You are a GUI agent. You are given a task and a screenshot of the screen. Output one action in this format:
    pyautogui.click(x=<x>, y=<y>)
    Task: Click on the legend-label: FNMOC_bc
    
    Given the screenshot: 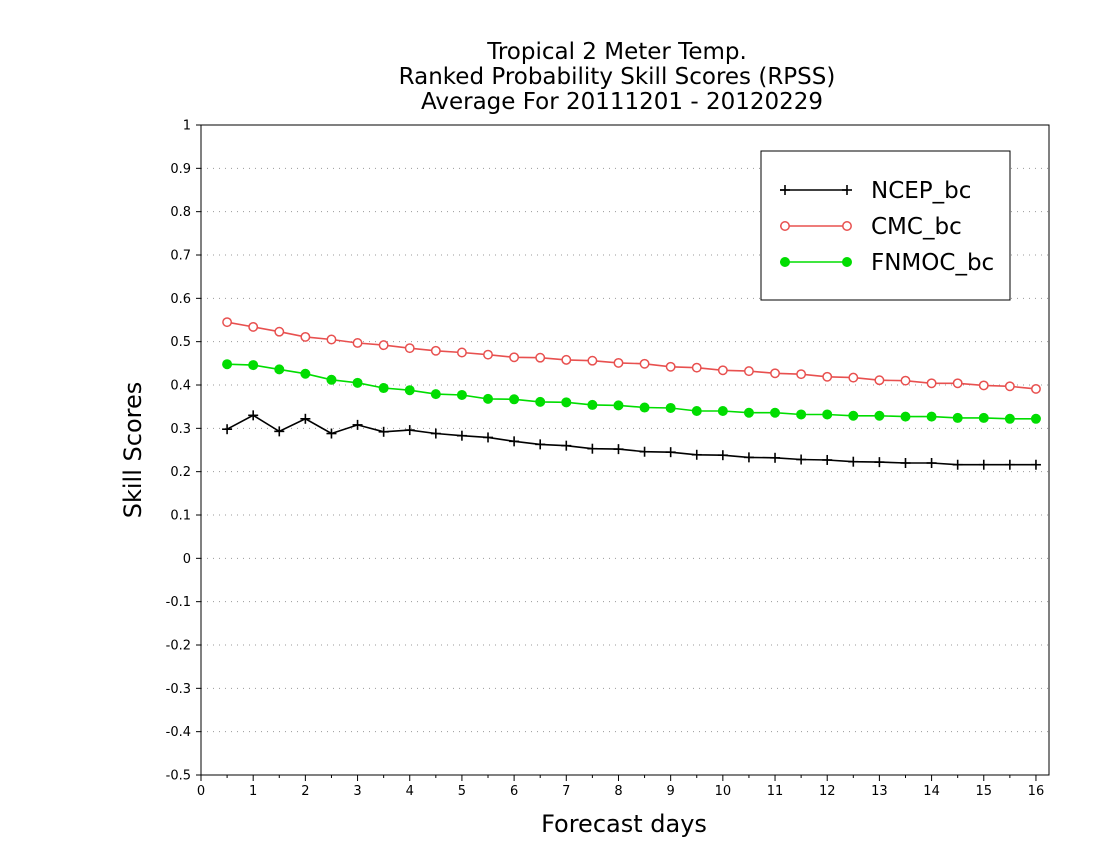 What is the action you would take?
    pyautogui.click(x=932, y=263)
    